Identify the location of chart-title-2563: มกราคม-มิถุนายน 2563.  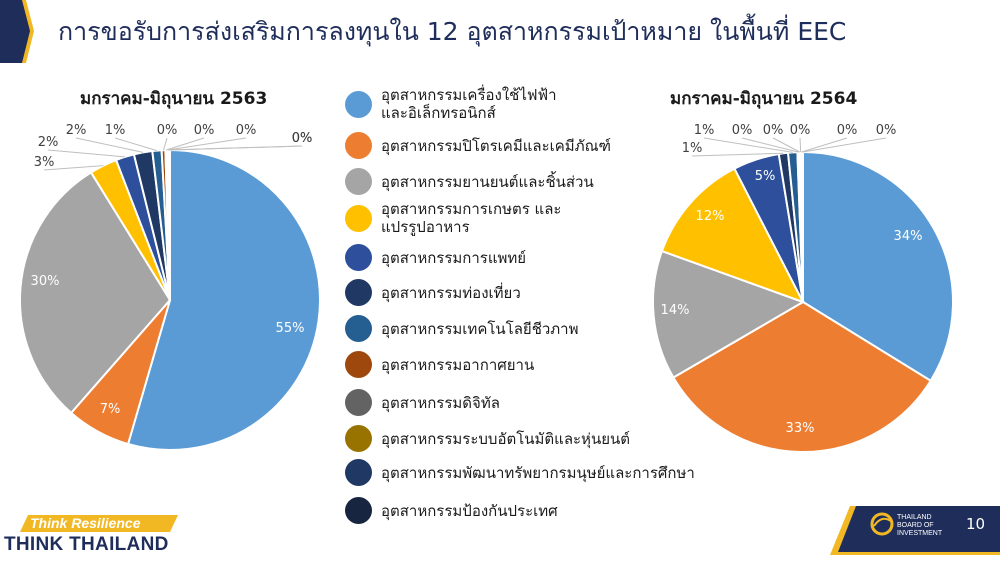
(174, 99).